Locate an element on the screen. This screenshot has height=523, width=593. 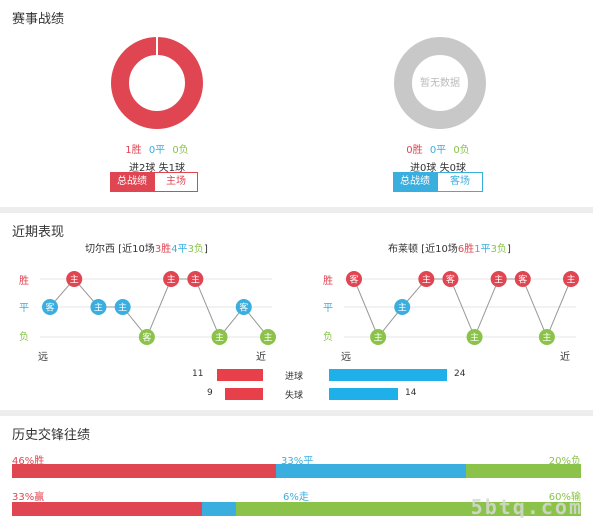
record-stats-away: 0胜 0平 0负 进0球 失0球 is located at coordinates (438, 157).